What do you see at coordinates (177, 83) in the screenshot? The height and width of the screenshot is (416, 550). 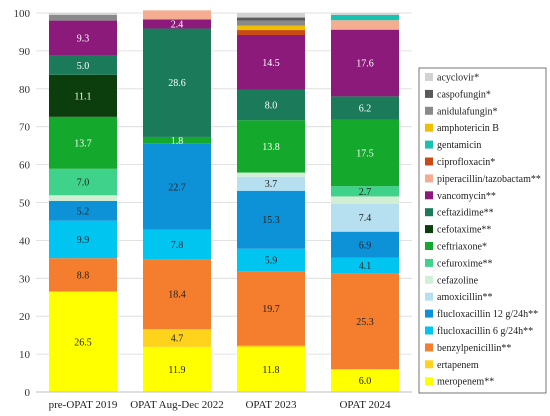 I see `data-label: 28.6` at bounding box center [177, 83].